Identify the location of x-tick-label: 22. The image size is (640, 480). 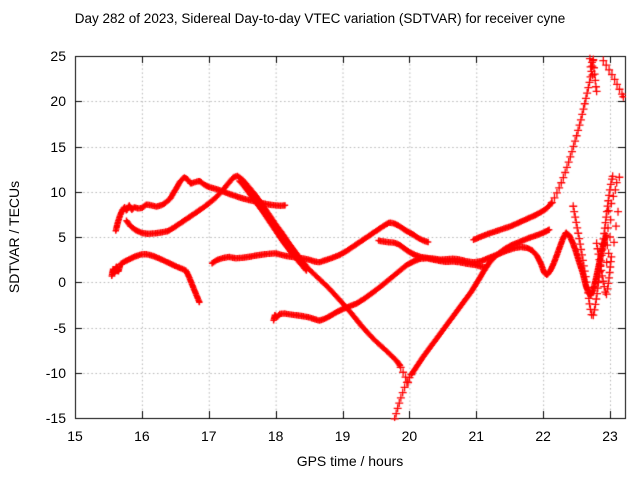
(543, 436).